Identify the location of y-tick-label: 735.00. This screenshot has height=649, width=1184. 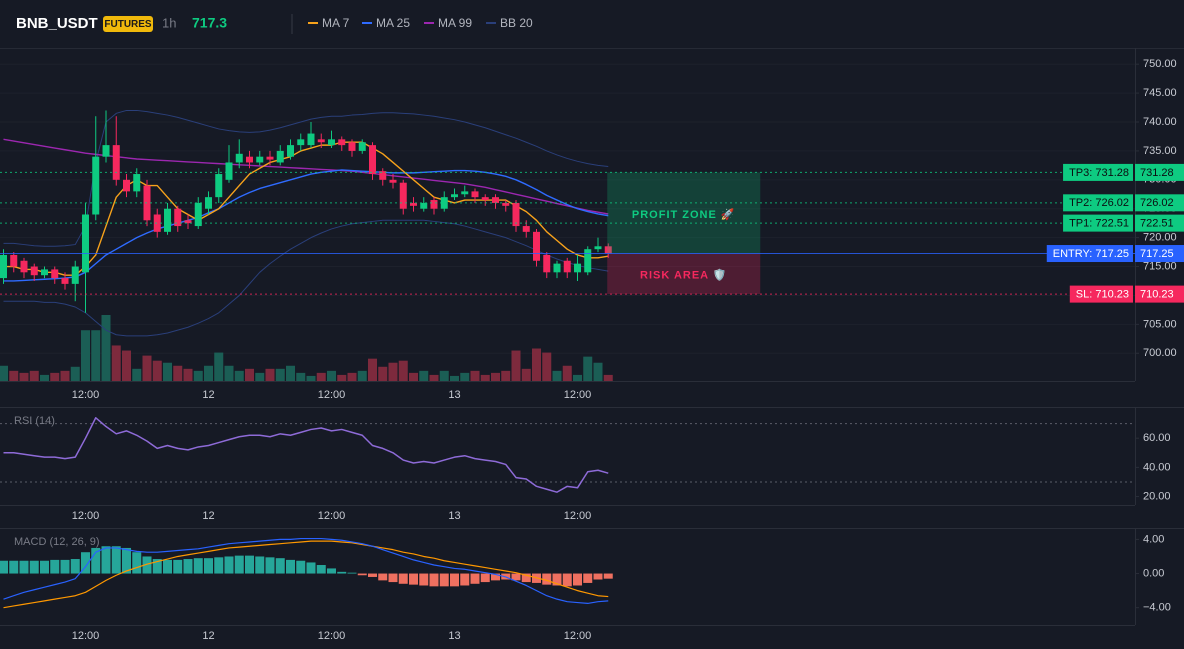
(1160, 151).